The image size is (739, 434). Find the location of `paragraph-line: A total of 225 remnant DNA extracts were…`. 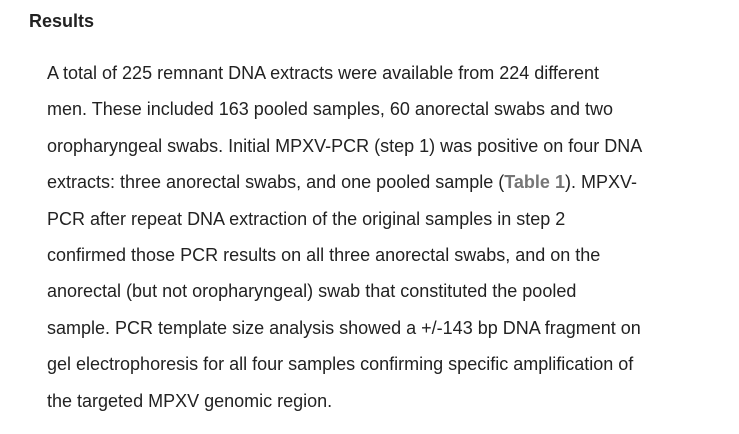

paragraph-line: A total of 225 remnant DNA extracts were… is located at coordinates (323, 73).